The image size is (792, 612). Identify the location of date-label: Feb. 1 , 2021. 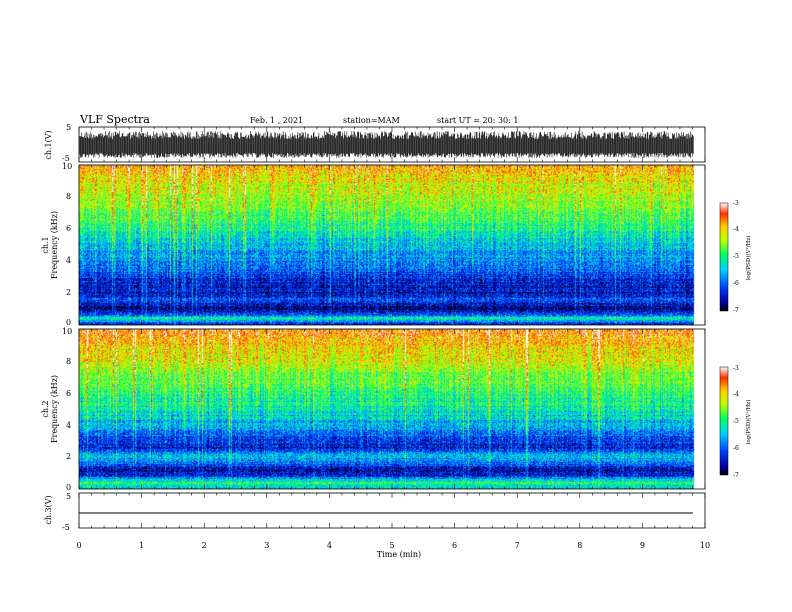
(276, 120).